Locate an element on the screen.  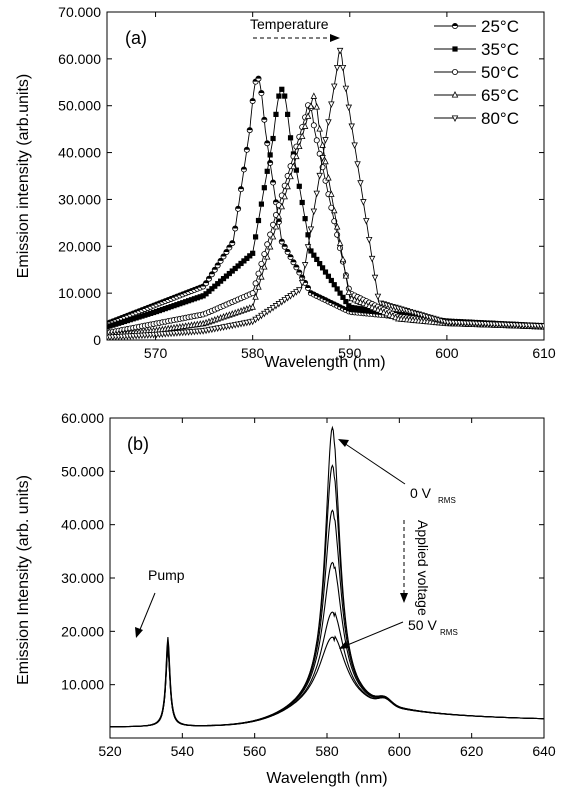
temperature-annotation: Temperature is located at coordinates (289, 24).